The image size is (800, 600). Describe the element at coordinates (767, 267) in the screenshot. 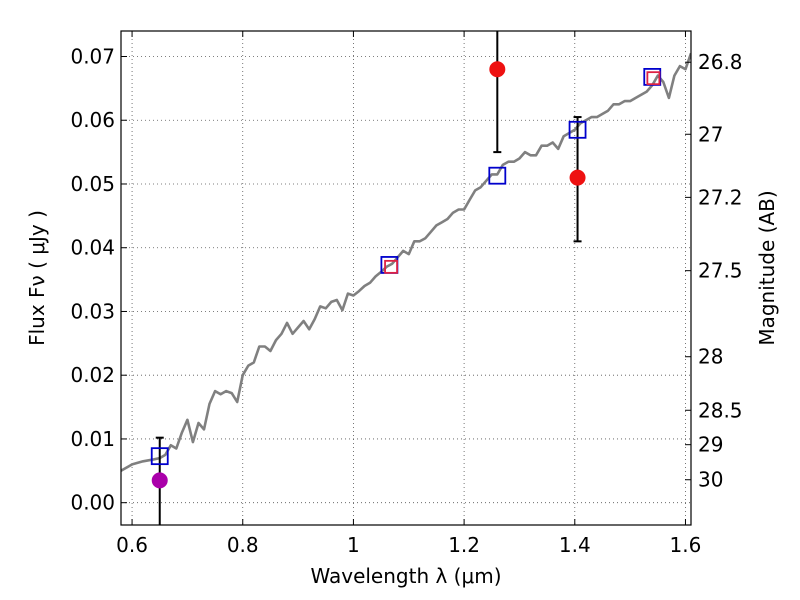

I see `right-axis-label: Magnitude (AB)` at that location.